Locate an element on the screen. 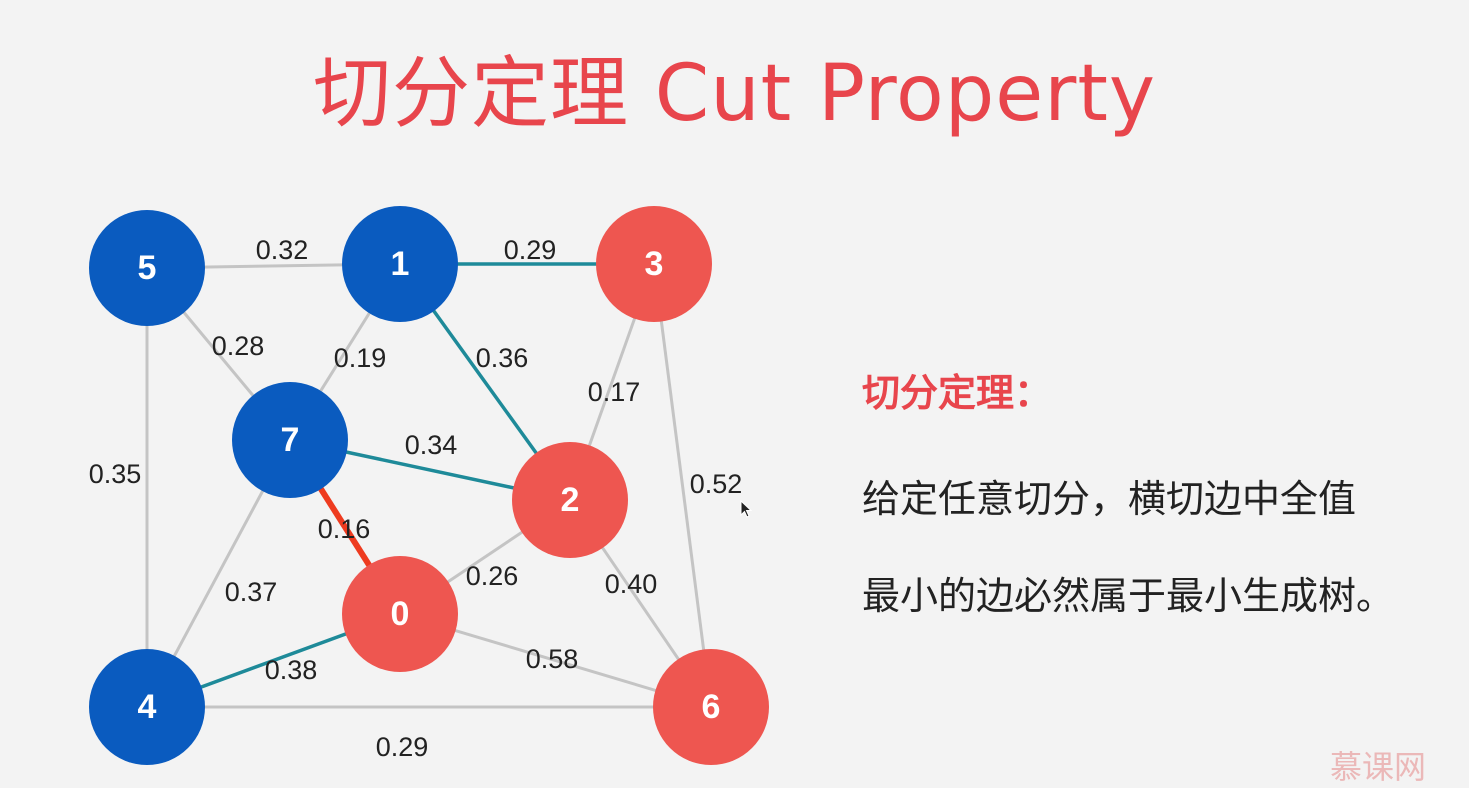 The image size is (1469, 788). edge-weight-label-2-6: 0.40 is located at coordinates (631, 584).